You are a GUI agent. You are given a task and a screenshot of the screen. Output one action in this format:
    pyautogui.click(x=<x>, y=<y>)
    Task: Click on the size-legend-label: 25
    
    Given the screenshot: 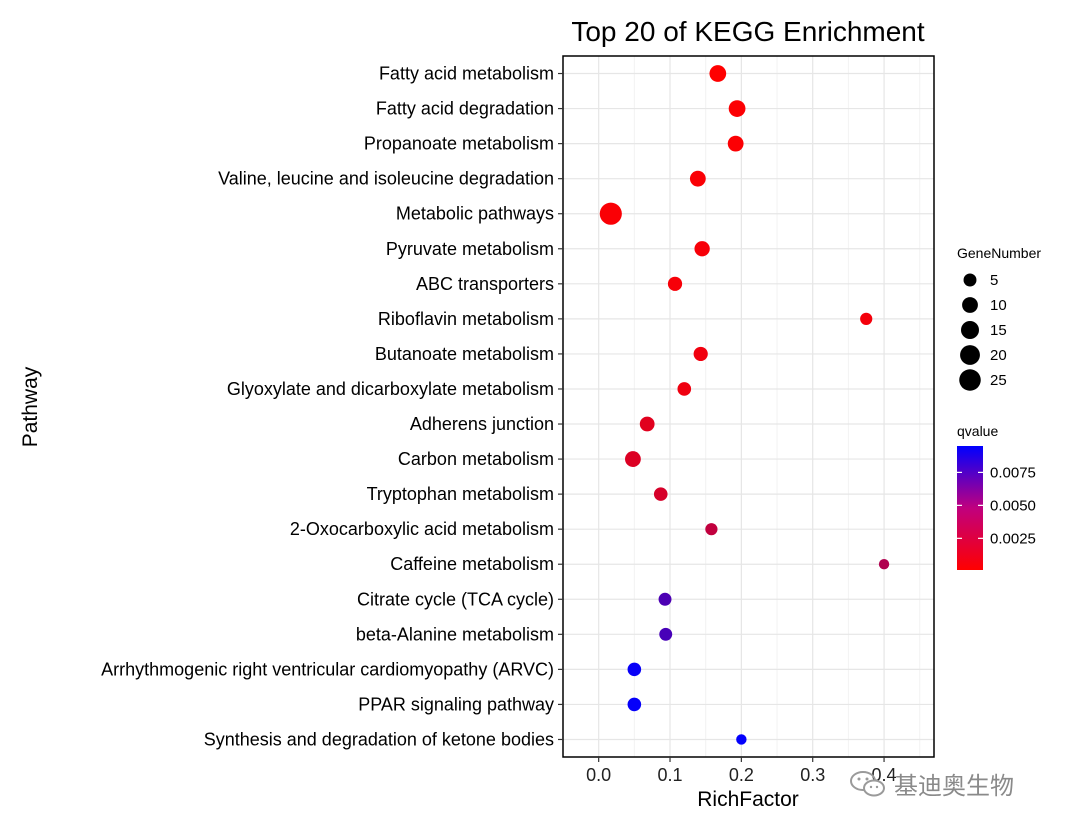 What is the action you would take?
    pyautogui.click(x=998, y=380)
    